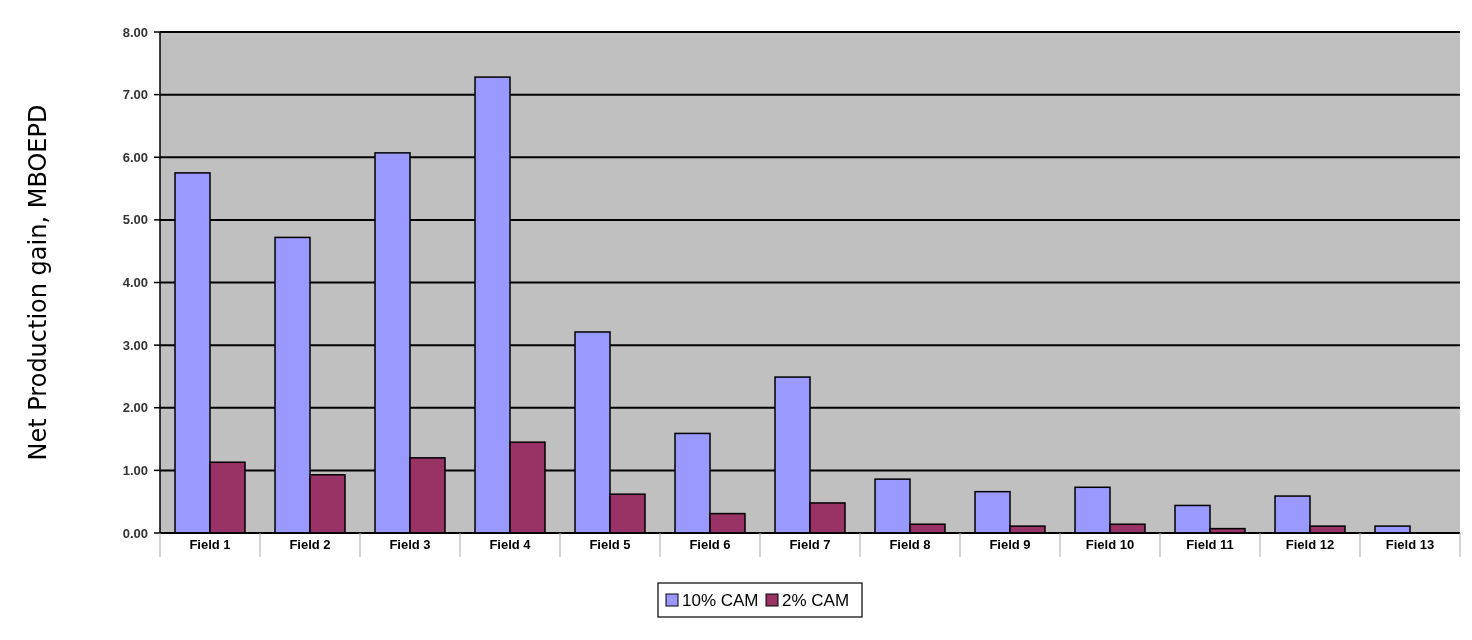  I want to click on legend-label: 10% CAM, so click(720, 600).